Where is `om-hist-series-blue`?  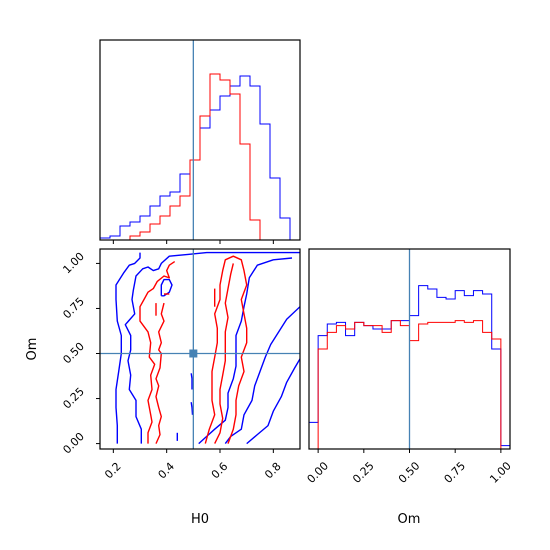 om-hist-series-blue is located at coordinates (409, 367).